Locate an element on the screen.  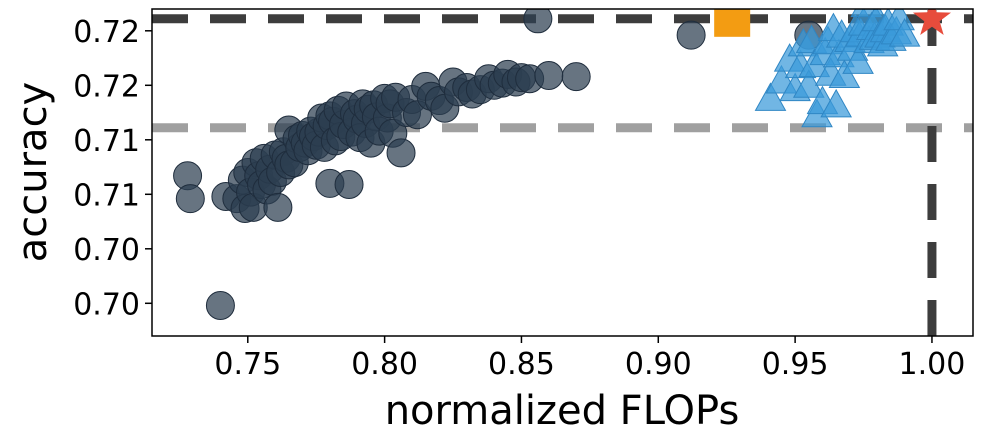
x-tick-label: 0.80 is located at coordinates (384, 364).